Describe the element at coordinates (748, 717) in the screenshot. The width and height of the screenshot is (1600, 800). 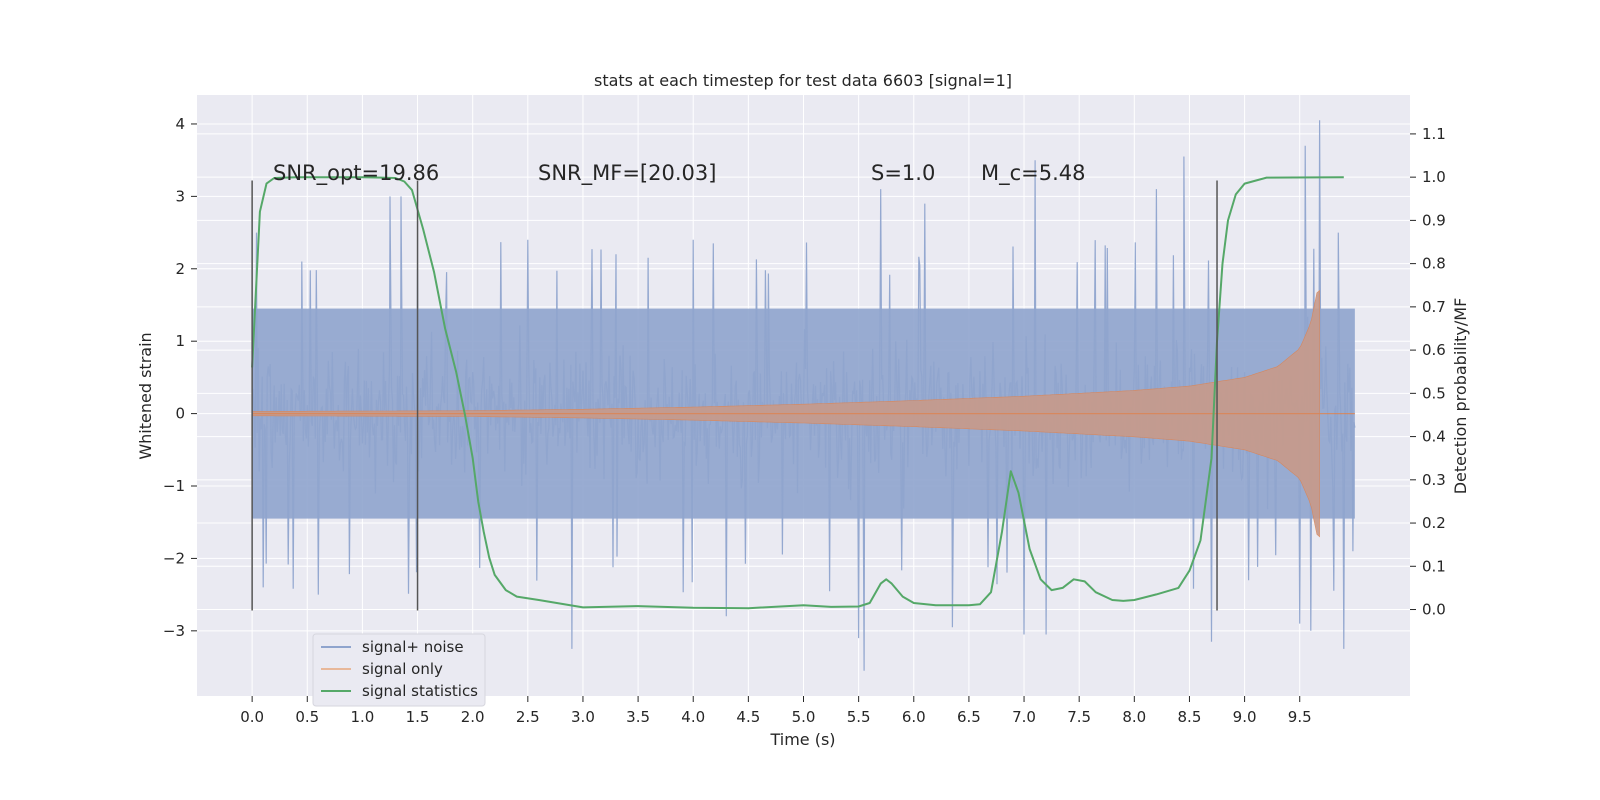
I see `x-tick-label: 4.5` at that location.